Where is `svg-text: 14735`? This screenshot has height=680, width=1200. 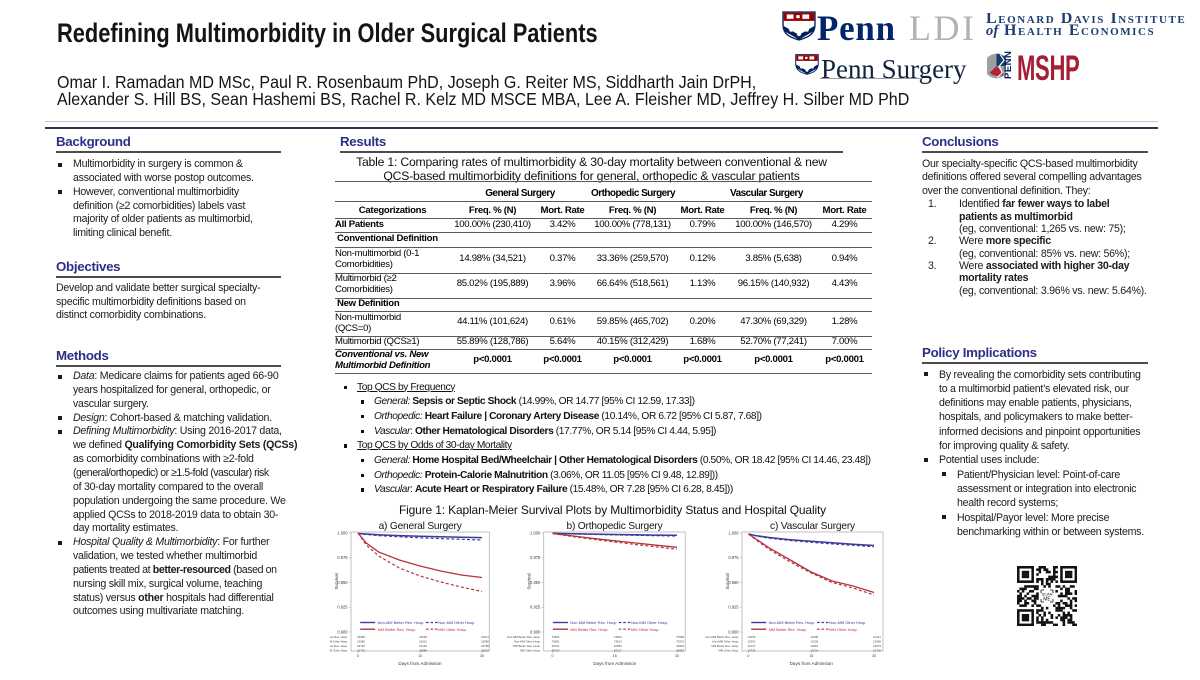
svg-text: 14735 is located at coordinates (752, 651).